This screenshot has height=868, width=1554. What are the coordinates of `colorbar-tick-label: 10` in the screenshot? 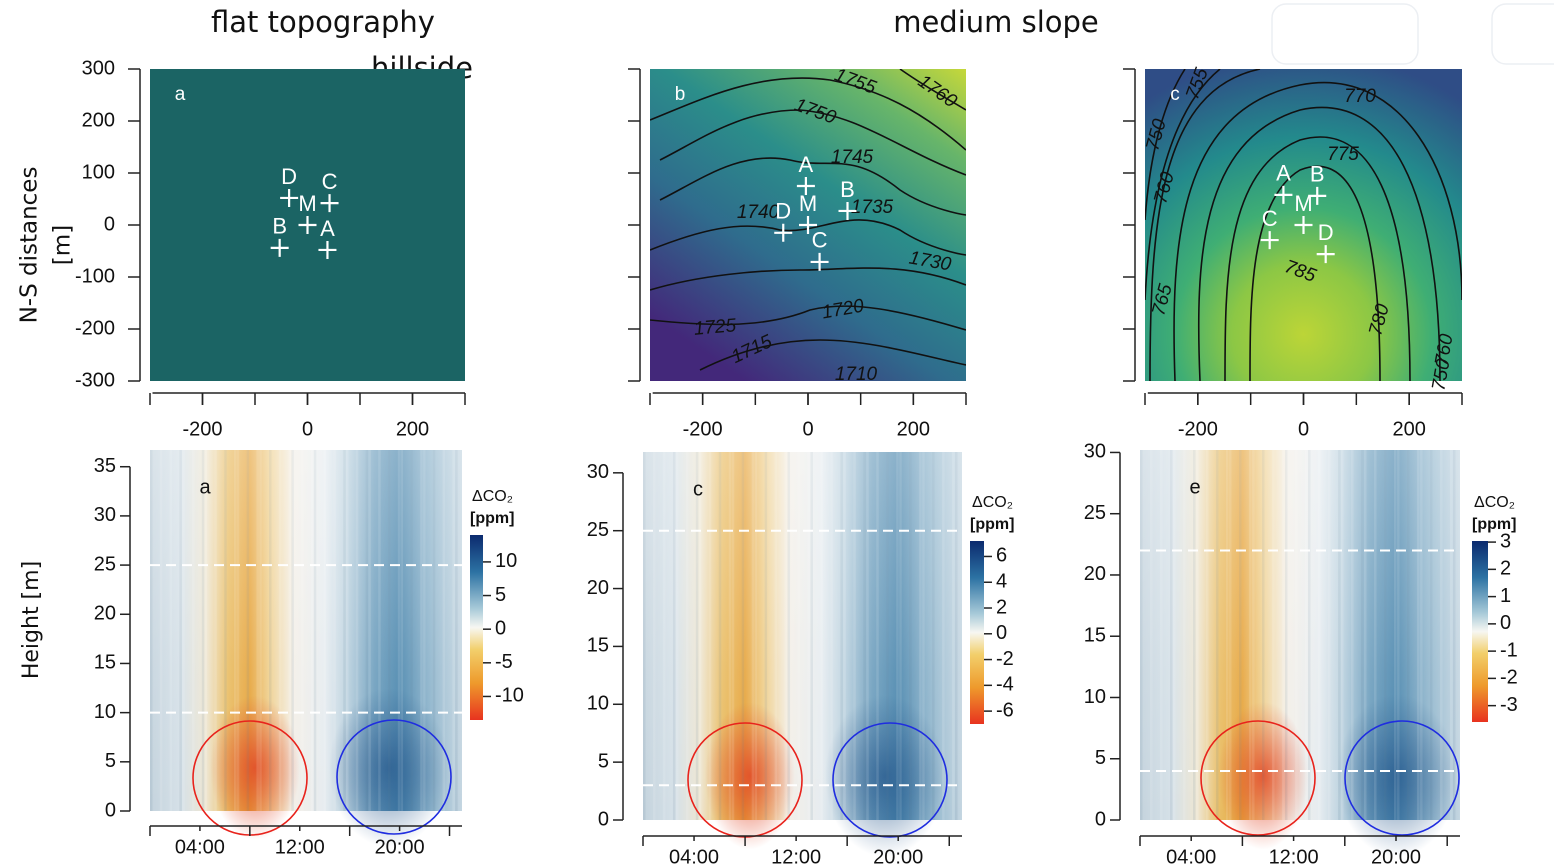 It's located at (506, 561).